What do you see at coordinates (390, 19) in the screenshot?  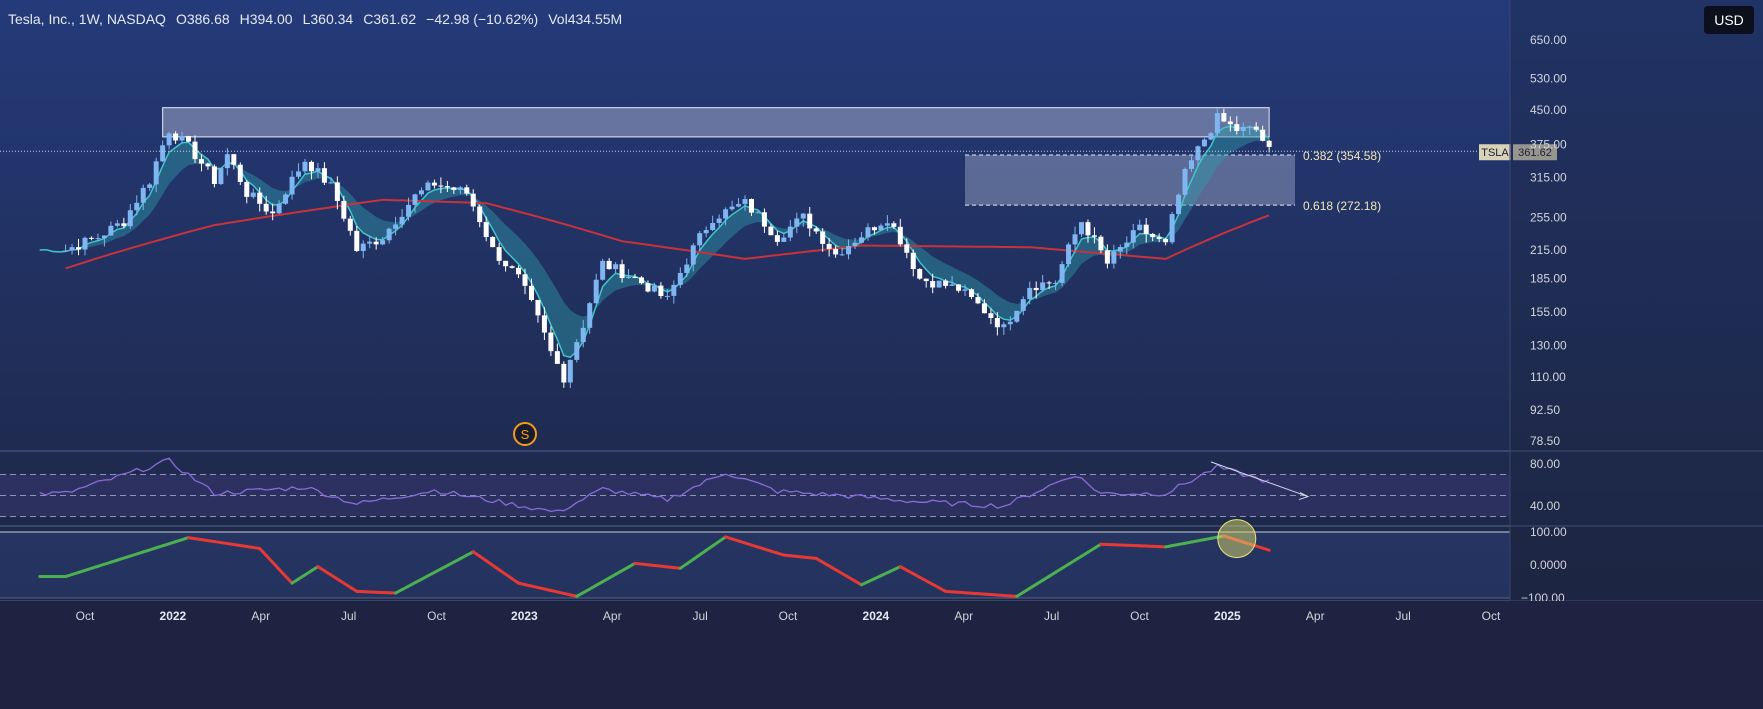 I see `close-value: C361.62` at bounding box center [390, 19].